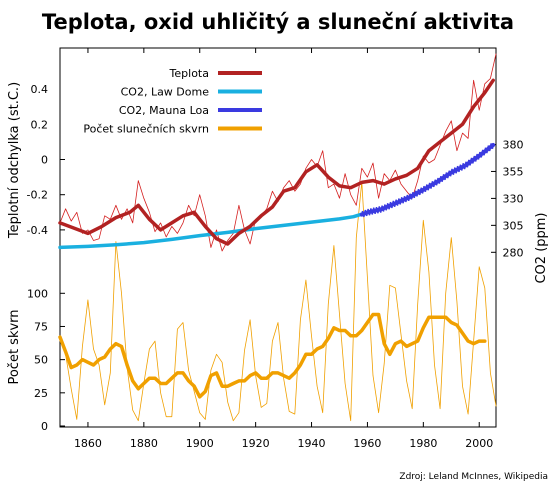  I want to click on sunspot-axis-label: Počet skvrn, so click(14, 346).